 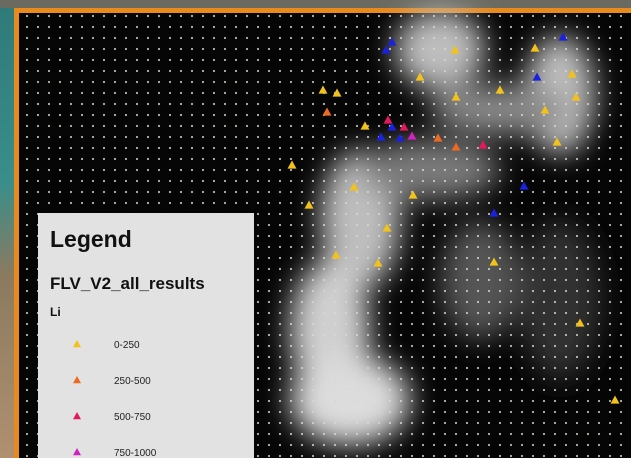 What do you see at coordinates (132, 381) in the screenshot?
I see `legend-label: 250-500` at bounding box center [132, 381].